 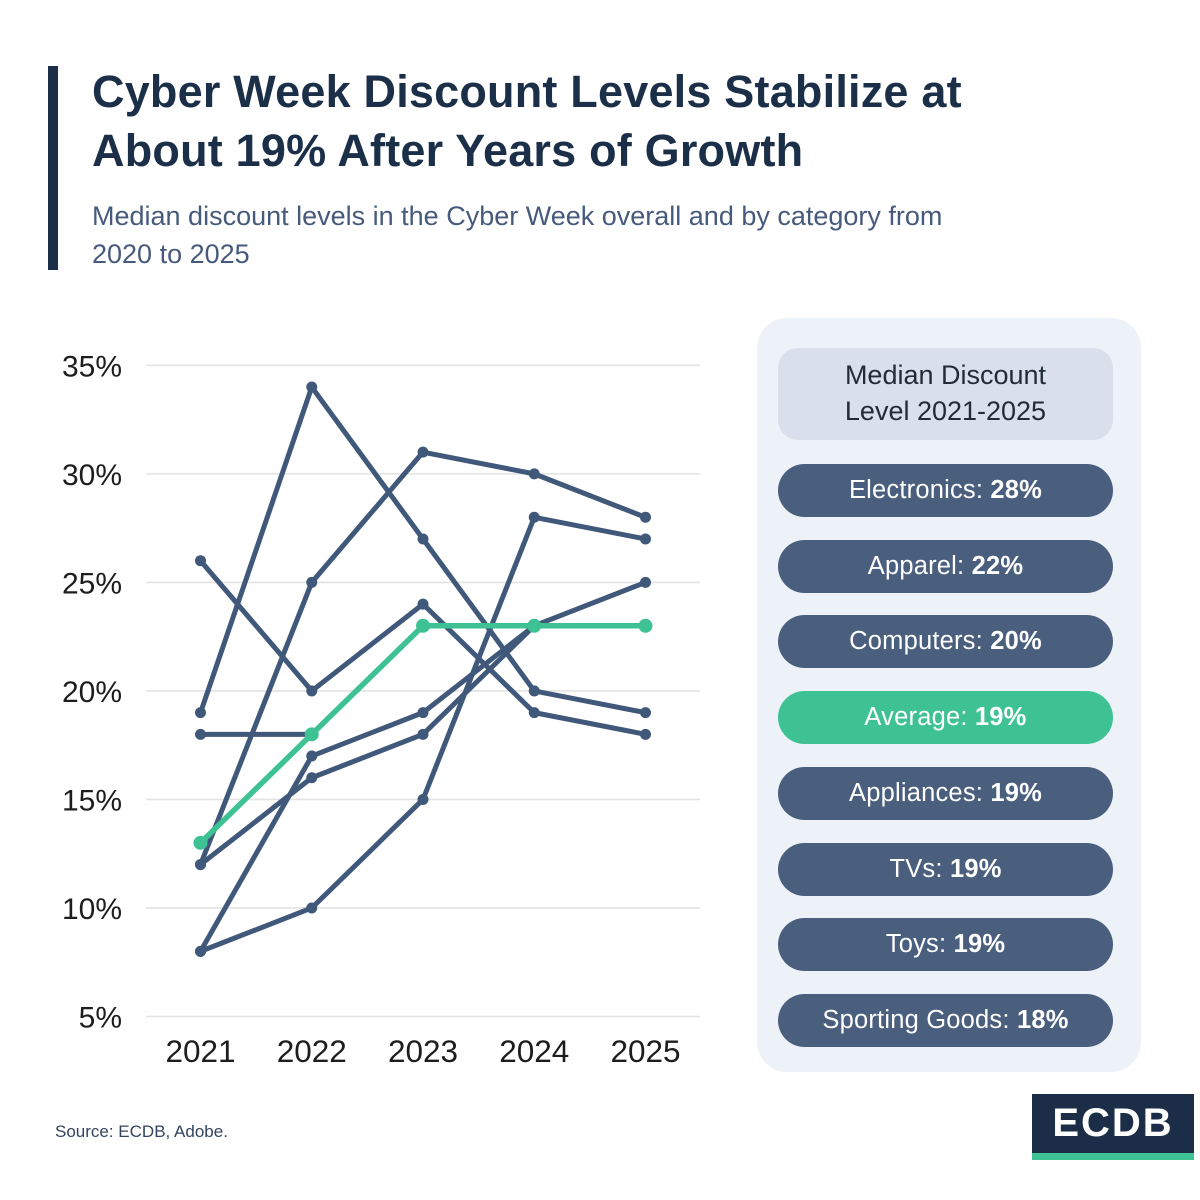 I want to click on x-tick-label-2021: 2021, so click(x=200, y=1051).